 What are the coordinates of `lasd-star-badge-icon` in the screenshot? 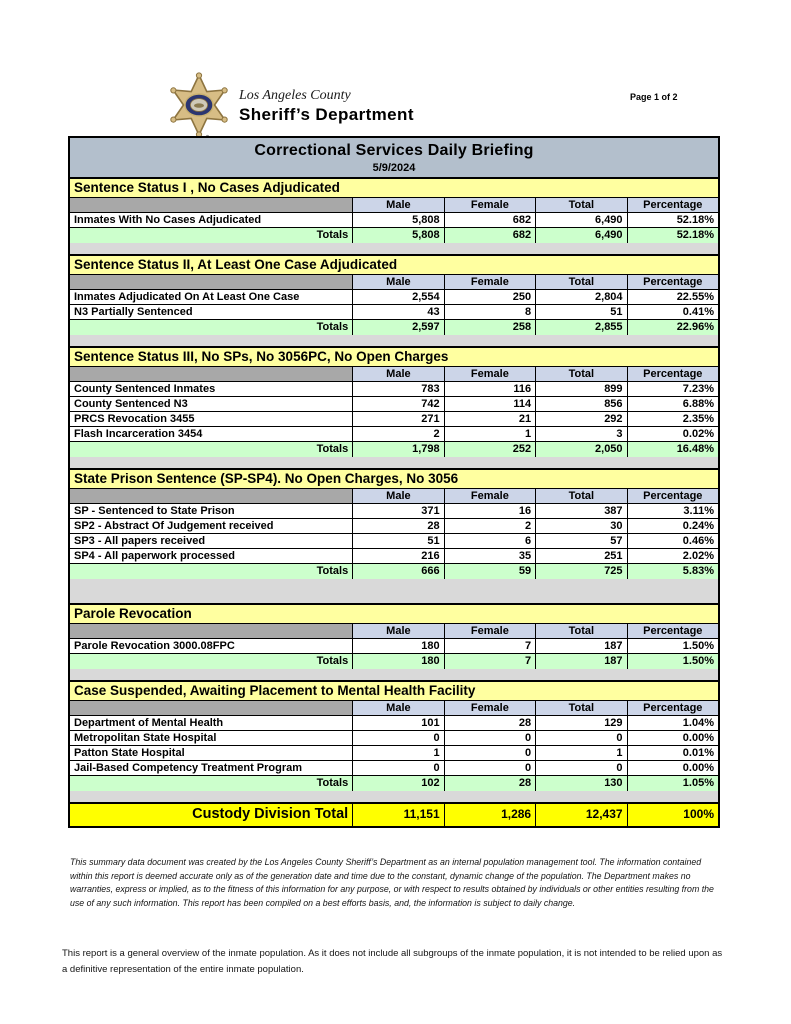 It's located at (199, 105).